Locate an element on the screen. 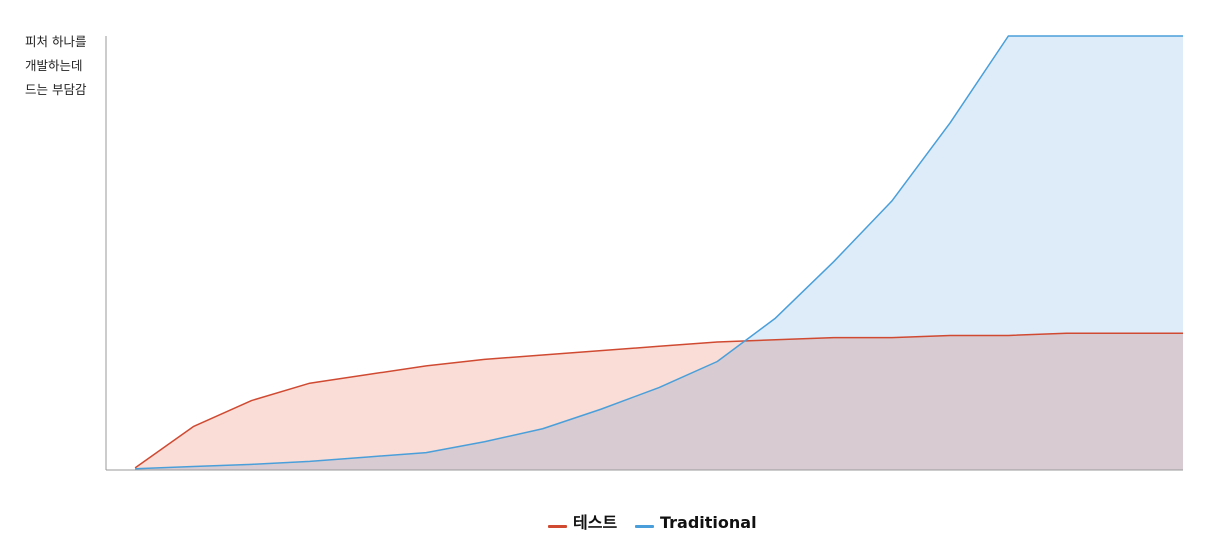 The width and height of the screenshot is (1226, 542). legend-swatch-traditional is located at coordinates (644, 526).